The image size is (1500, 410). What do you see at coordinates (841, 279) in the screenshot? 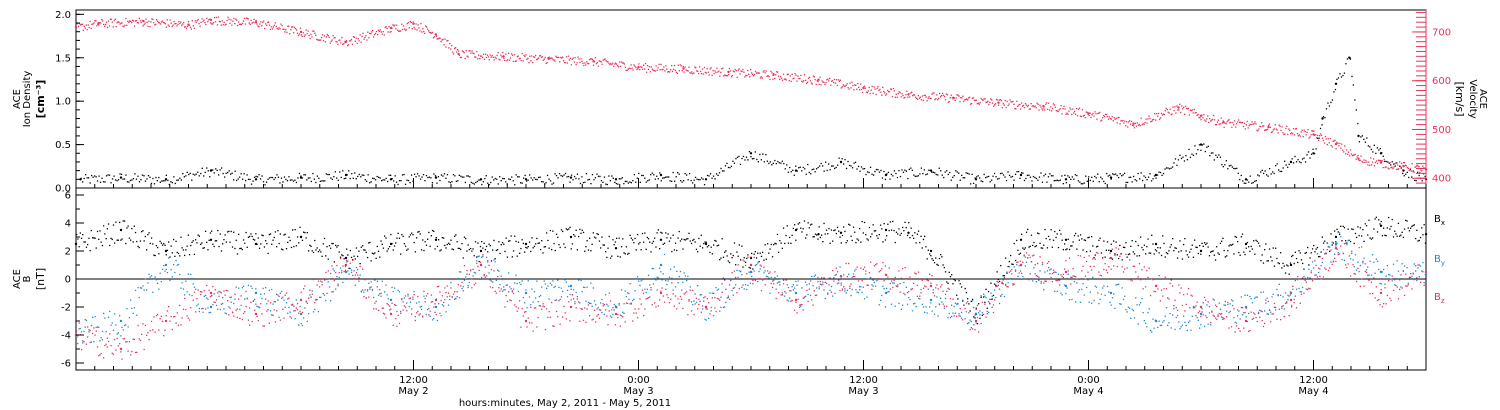
I see `by-point` at bounding box center [841, 279].